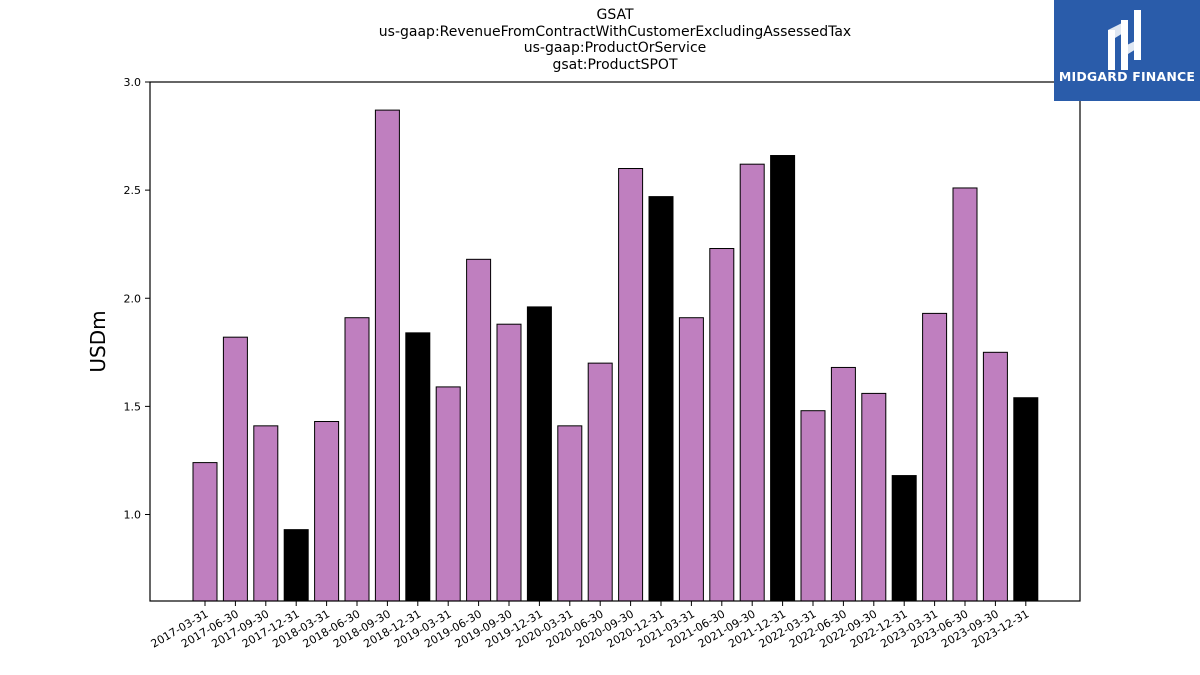 Image resolution: width=1200 pixels, height=675 pixels. What do you see at coordinates (133, 298) in the screenshot?
I see `y-tick-label: 2.0` at bounding box center [133, 298].